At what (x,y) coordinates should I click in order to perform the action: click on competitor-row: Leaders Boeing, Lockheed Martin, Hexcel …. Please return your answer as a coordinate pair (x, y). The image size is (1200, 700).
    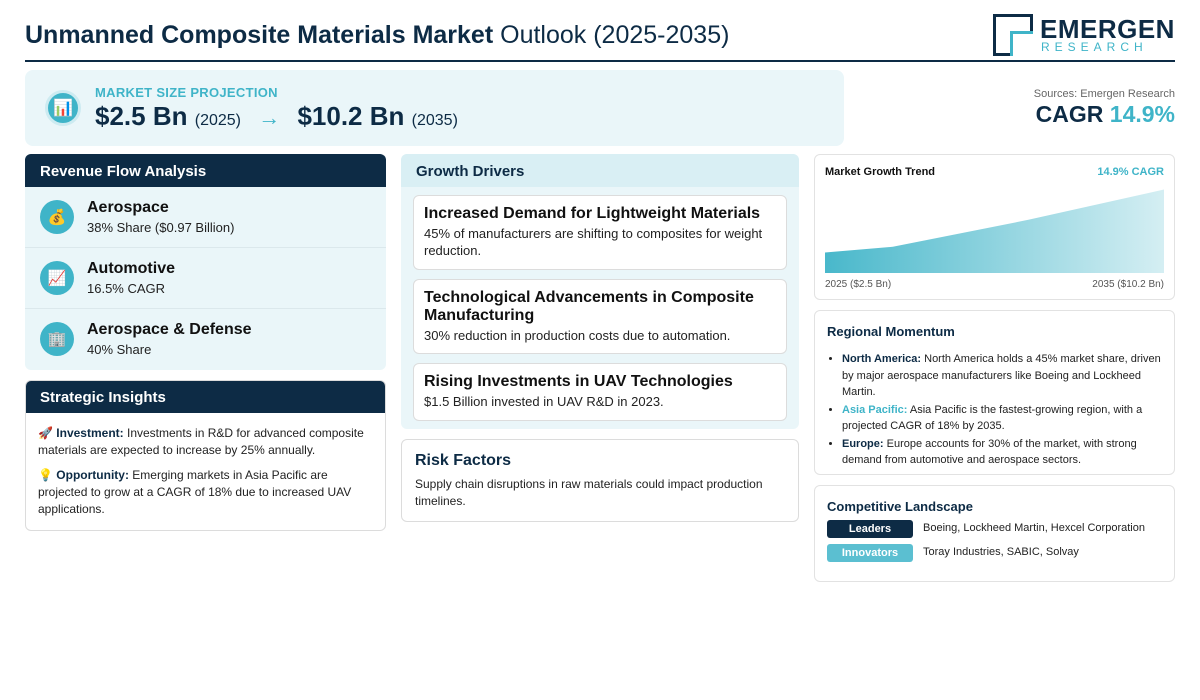
    Looking at the image, I should click on (994, 529).